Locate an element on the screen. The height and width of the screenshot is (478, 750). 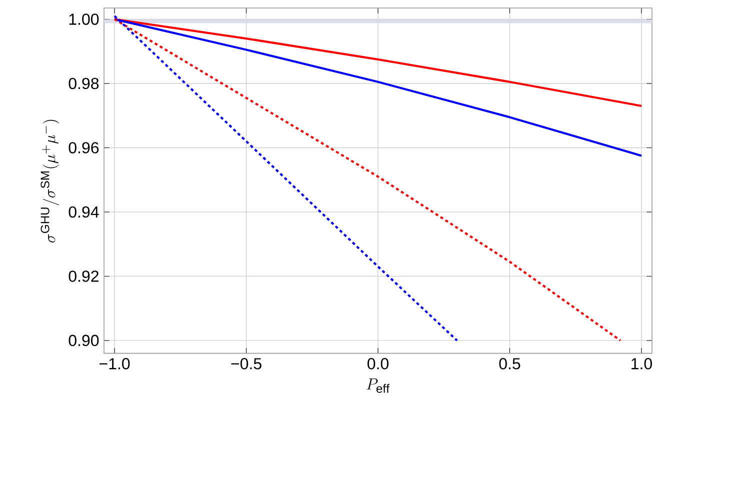
x-tick-label: 1.0 is located at coordinates (642, 364).